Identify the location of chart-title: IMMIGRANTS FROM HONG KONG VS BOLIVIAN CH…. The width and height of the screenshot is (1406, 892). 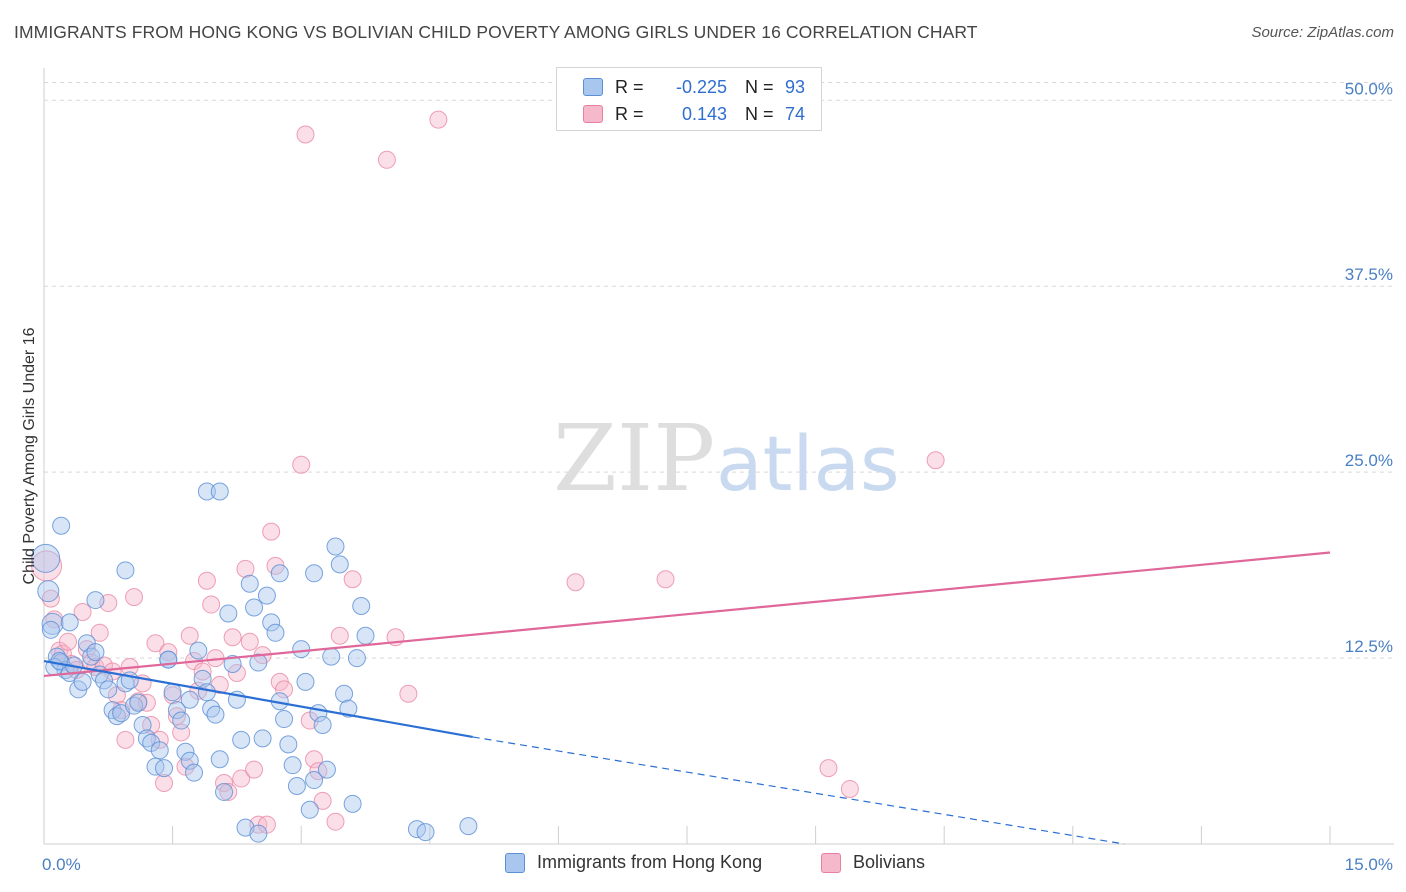
(496, 32).